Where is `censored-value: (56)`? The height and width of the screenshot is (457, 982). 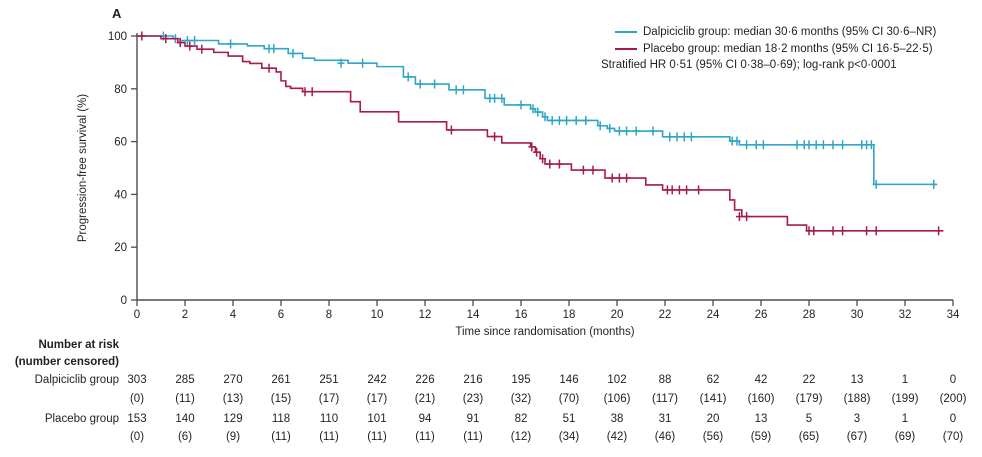 censored-value: (56) is located at coordinates (713, 437).